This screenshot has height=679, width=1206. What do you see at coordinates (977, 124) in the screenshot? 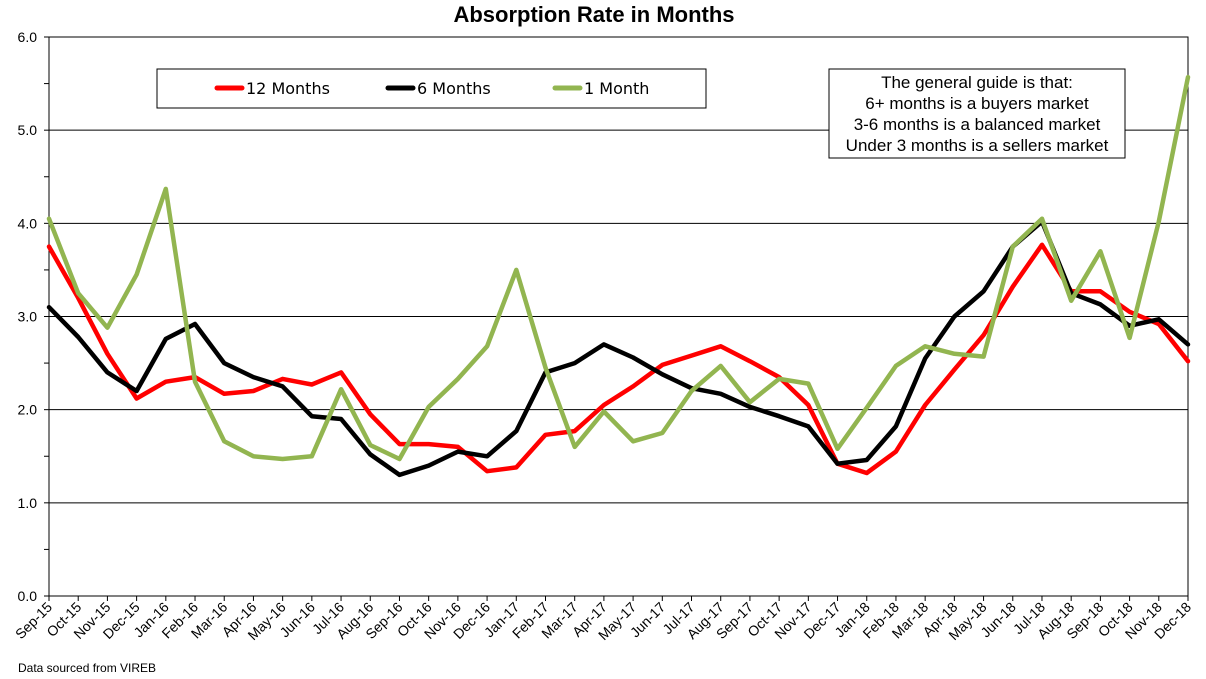
I see `annotation-line-3: 3-6 months is a balanced market` at bounding box center [977, 124].